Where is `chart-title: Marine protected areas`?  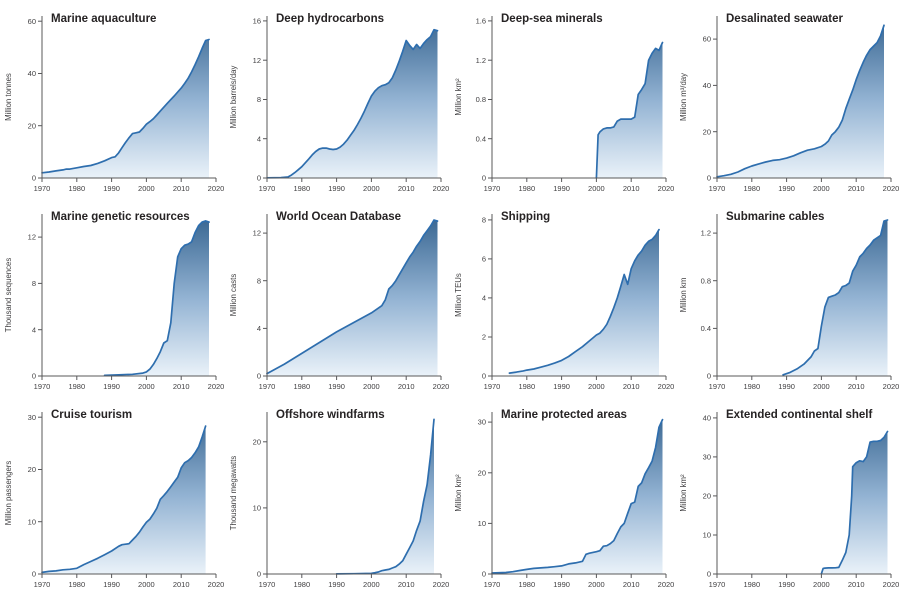 chart-title: Marine protected areas is located at coordinates (564, 415).